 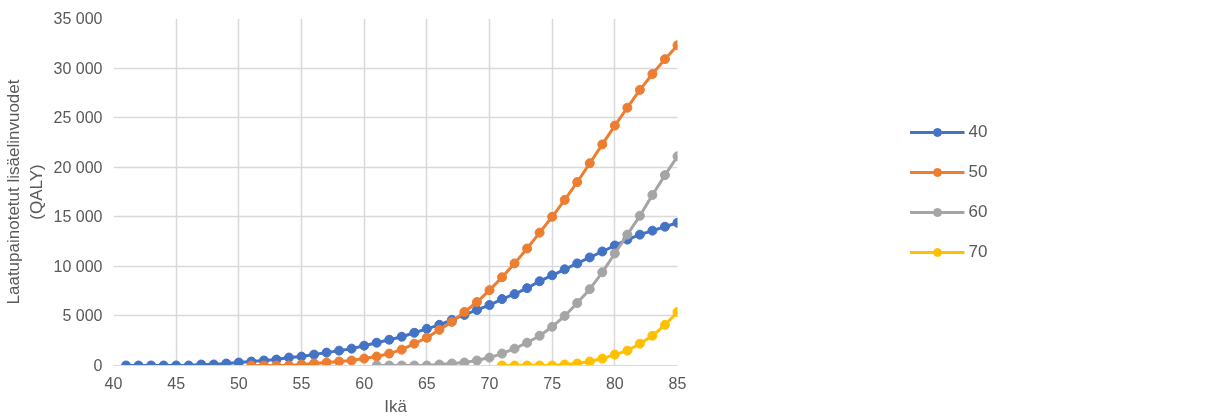 I want to click on legend-label: 50, so click(x=978, y=171).